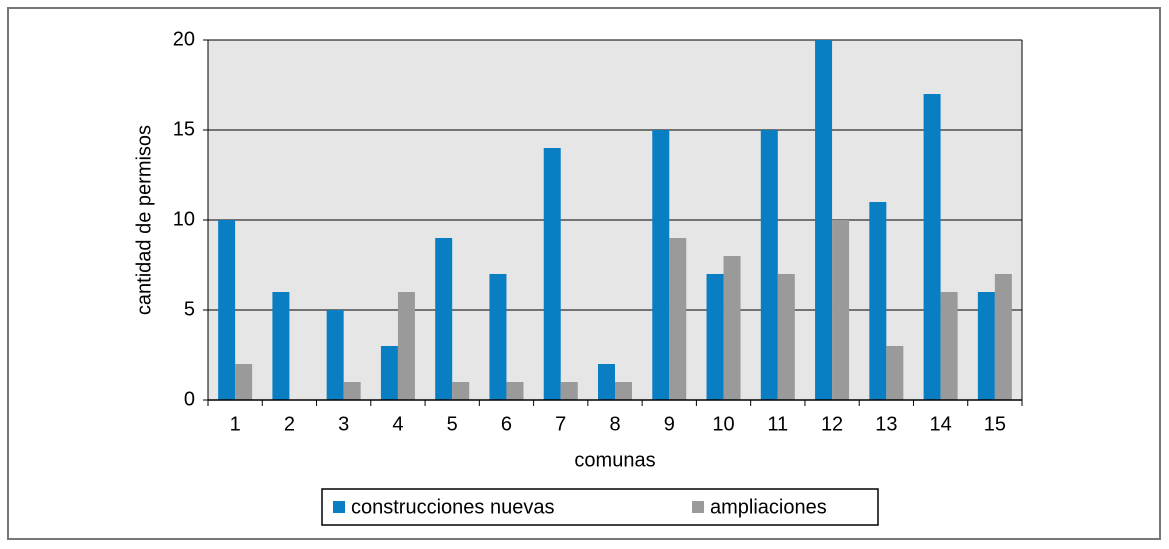 Image resolution: width=1169 pixels, height=549 pixels. I want to click on x-tick-label: 12, so click(832, 424).